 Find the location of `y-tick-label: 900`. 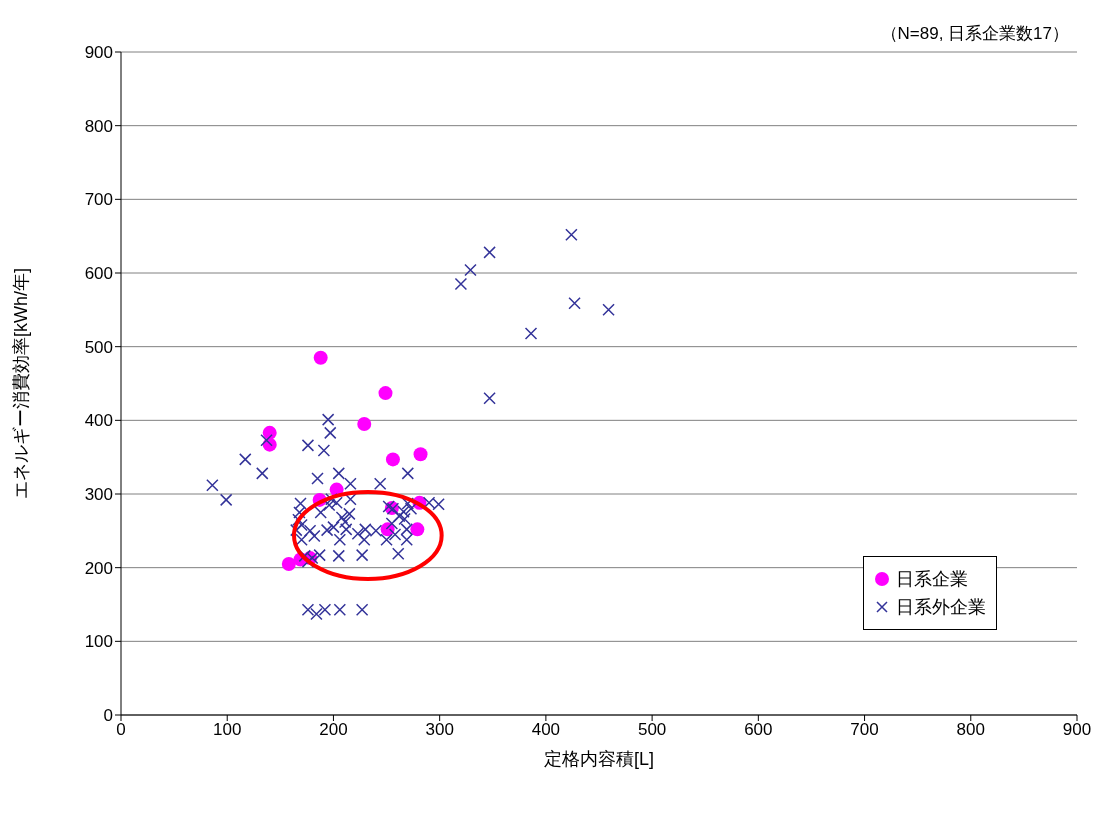

y-tick-label: 900 is located at coordinates (98, 53).